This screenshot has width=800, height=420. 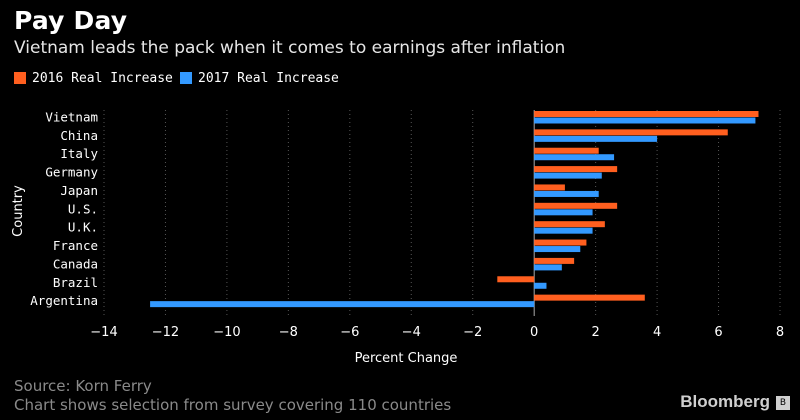 What do you see at coordinates (569, 224) in the screenshot?
I see `bar-uk-2016` at bounding box center [569, 224].